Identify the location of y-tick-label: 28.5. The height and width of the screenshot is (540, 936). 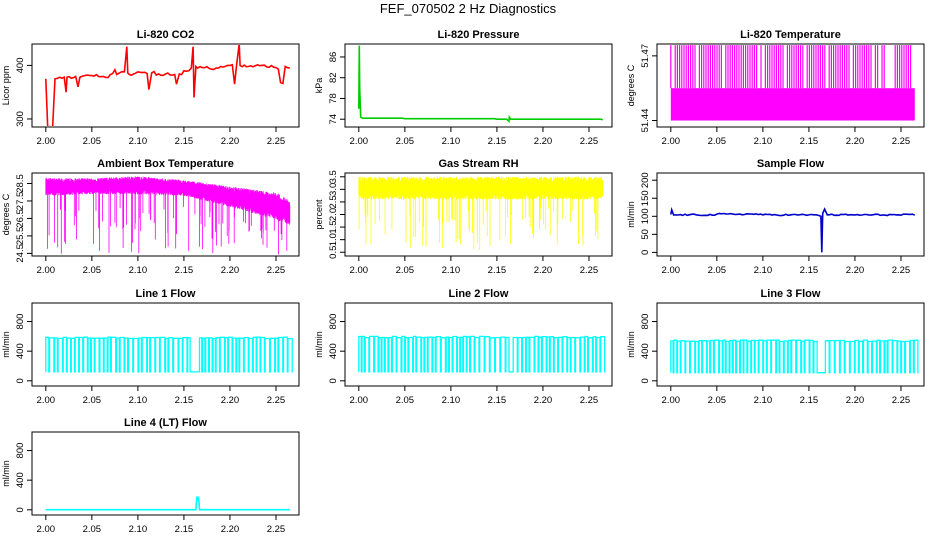
(20, 183).